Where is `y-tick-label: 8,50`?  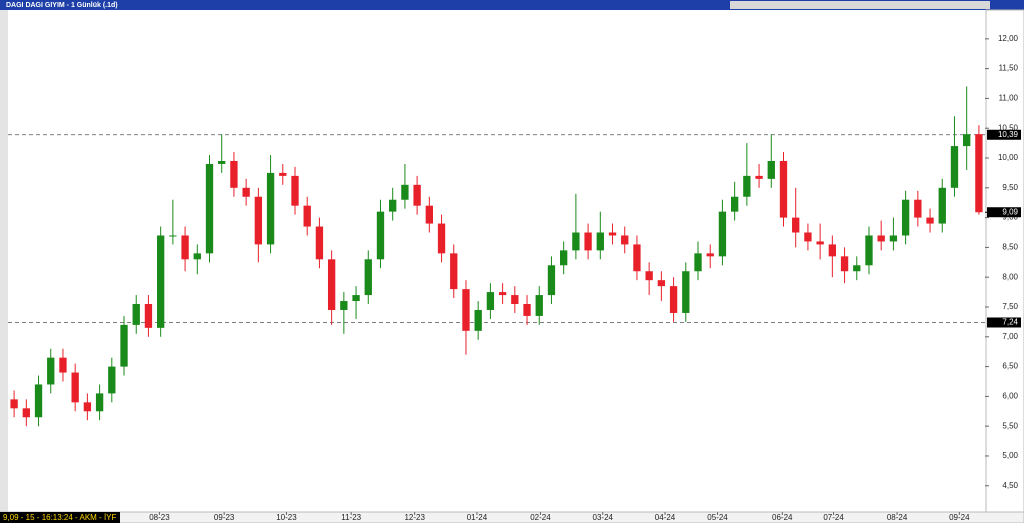 y-tick-label: 8,50 is located at coordinates (1010, 247).